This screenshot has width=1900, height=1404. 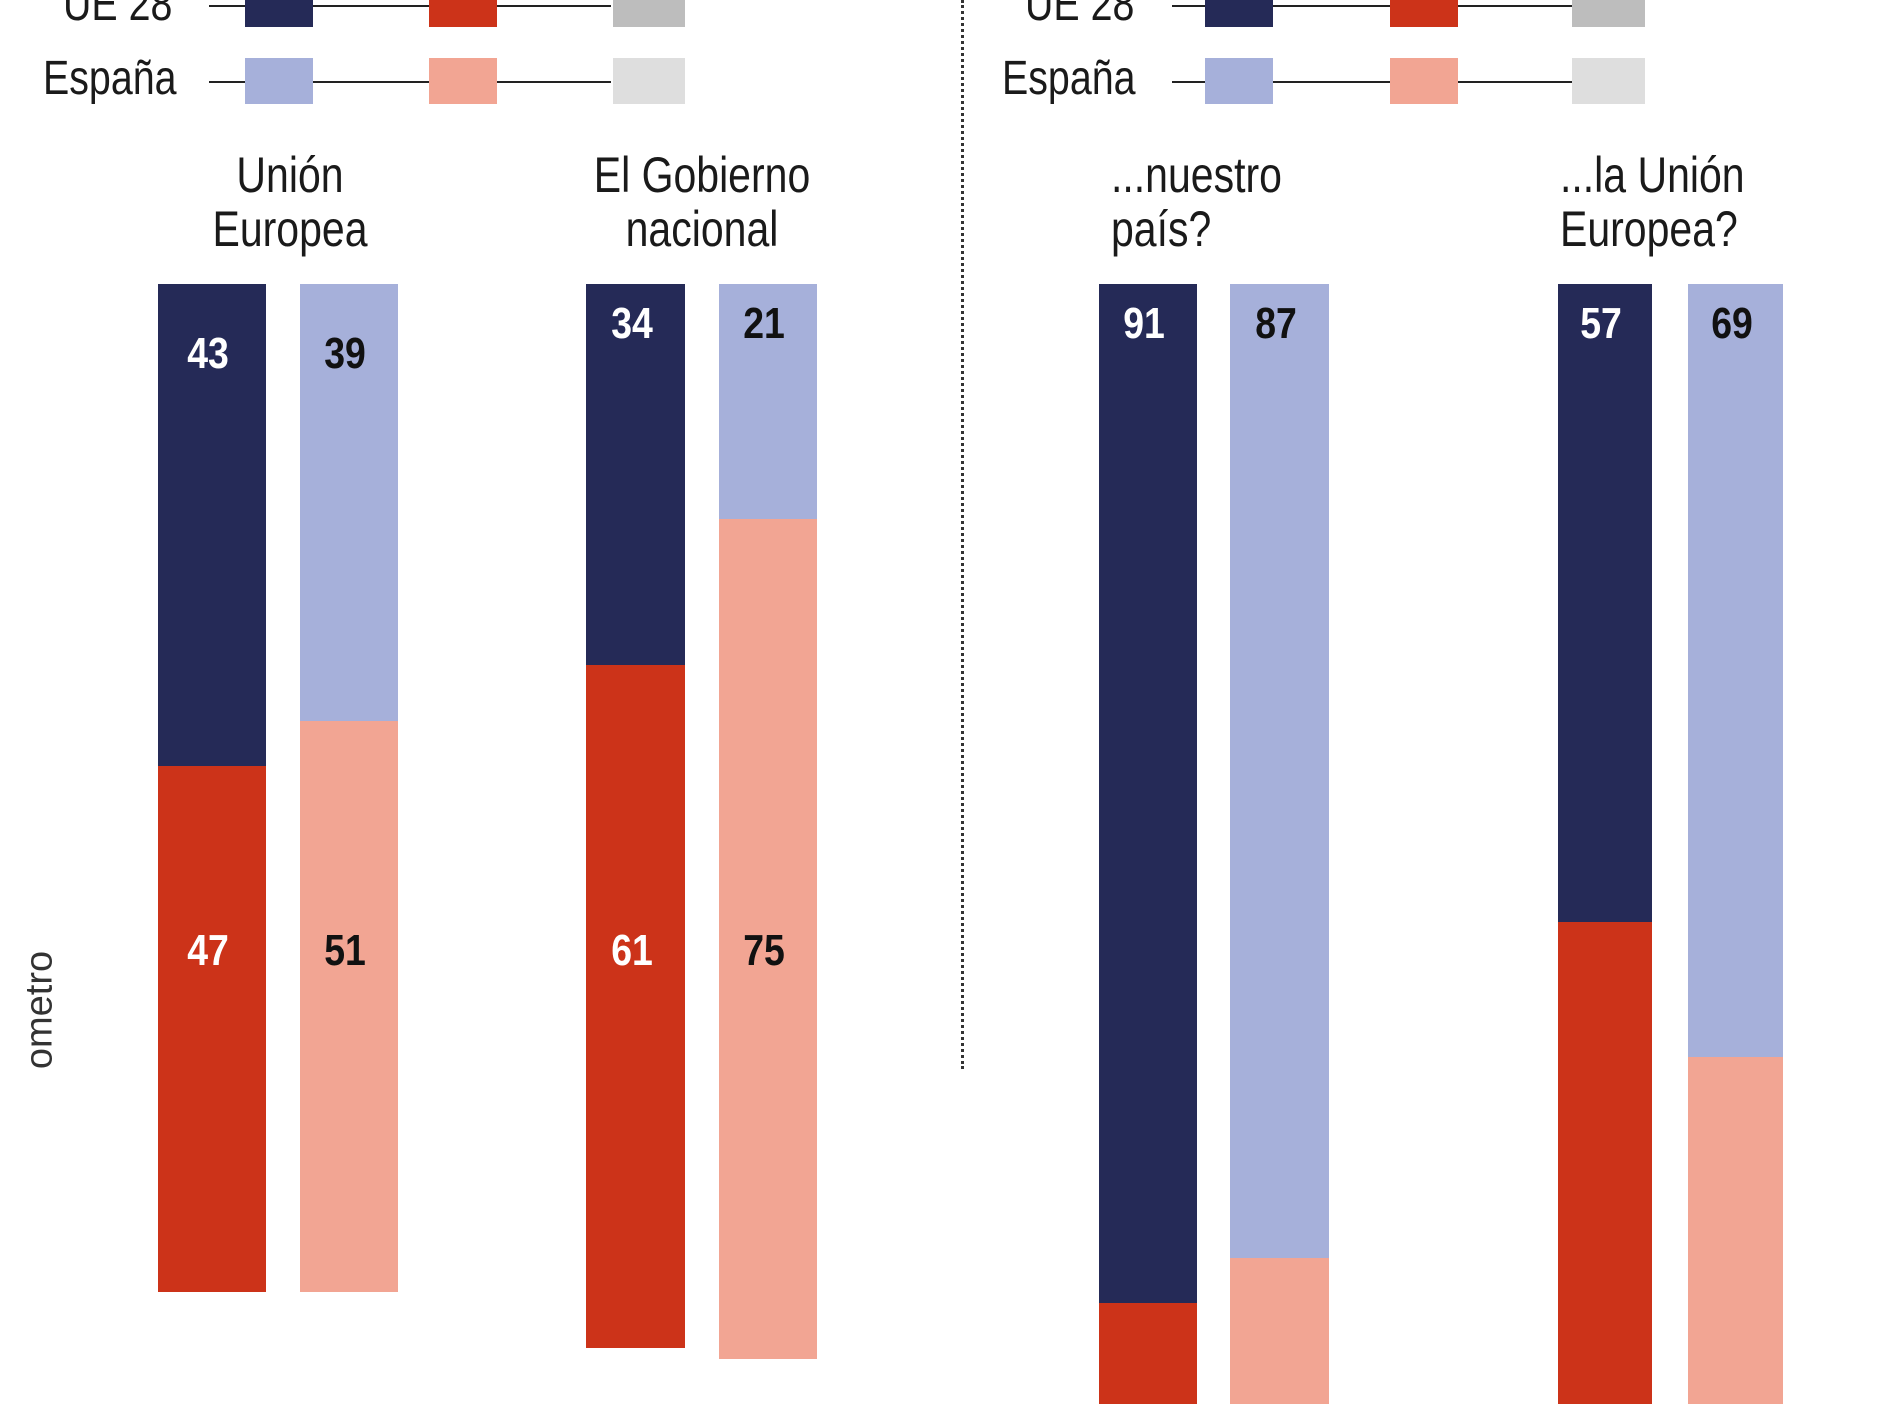 I want to click on value-label-first: 69, so click(x=1731, y=323).